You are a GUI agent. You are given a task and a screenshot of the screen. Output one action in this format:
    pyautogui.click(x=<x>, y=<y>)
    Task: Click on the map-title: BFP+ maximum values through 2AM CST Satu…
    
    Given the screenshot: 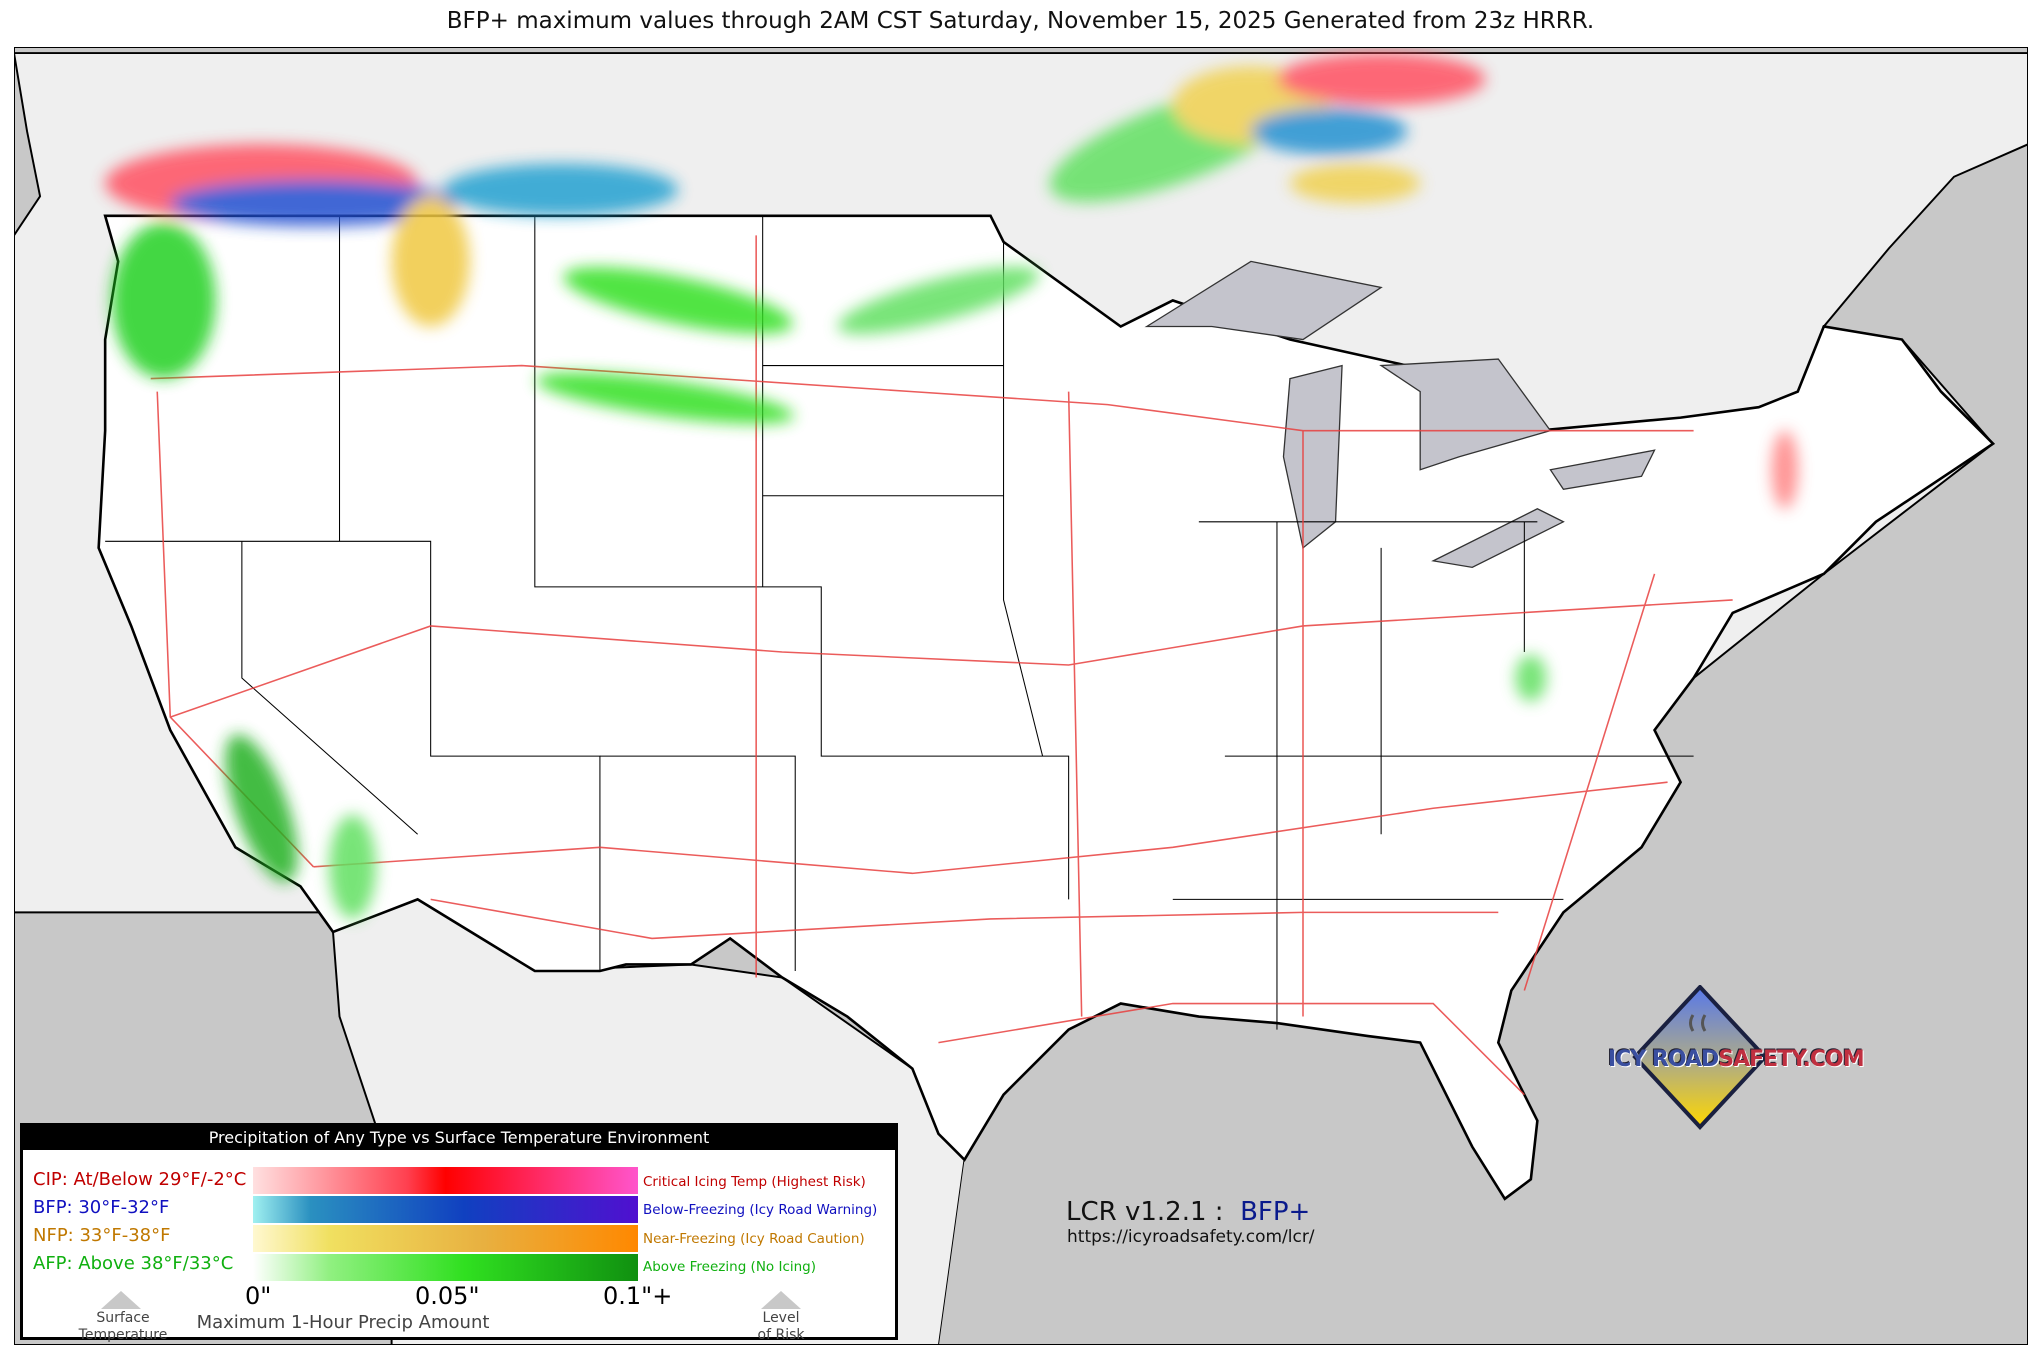 What is the action you would take?
    pyautogui.click(x=1020, y=21)
    